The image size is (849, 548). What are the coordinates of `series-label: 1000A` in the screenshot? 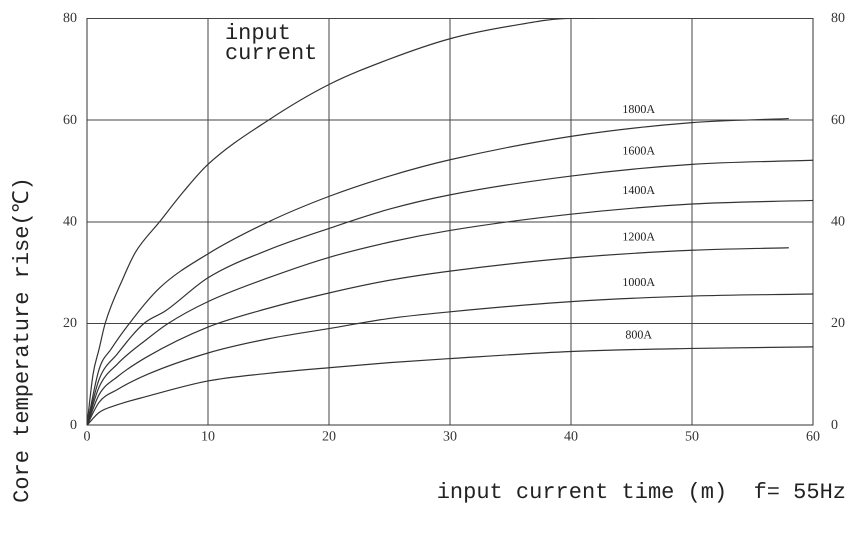 It's located at (639, 282).